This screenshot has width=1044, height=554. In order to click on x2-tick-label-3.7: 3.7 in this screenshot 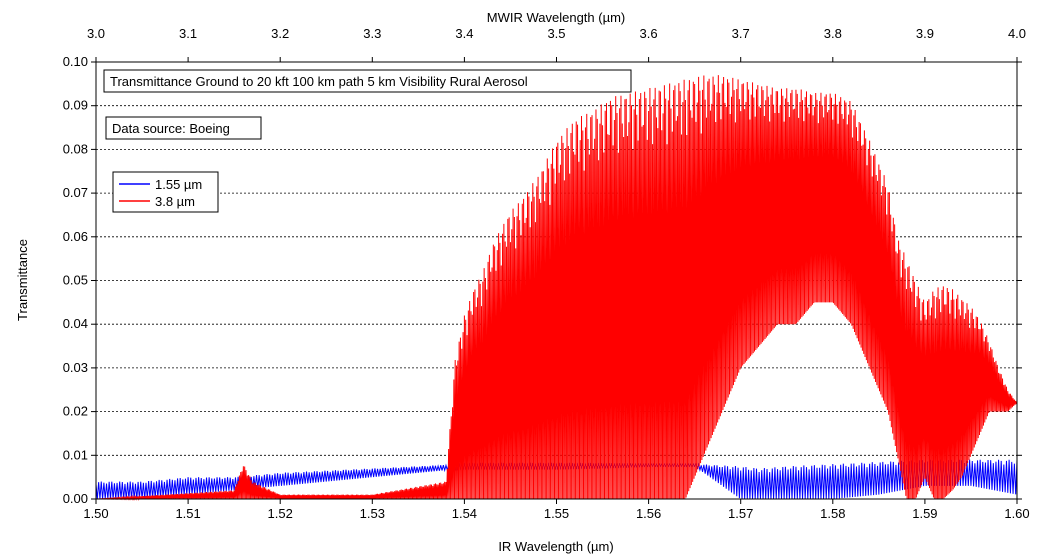, I will do `click(741, 33)`.